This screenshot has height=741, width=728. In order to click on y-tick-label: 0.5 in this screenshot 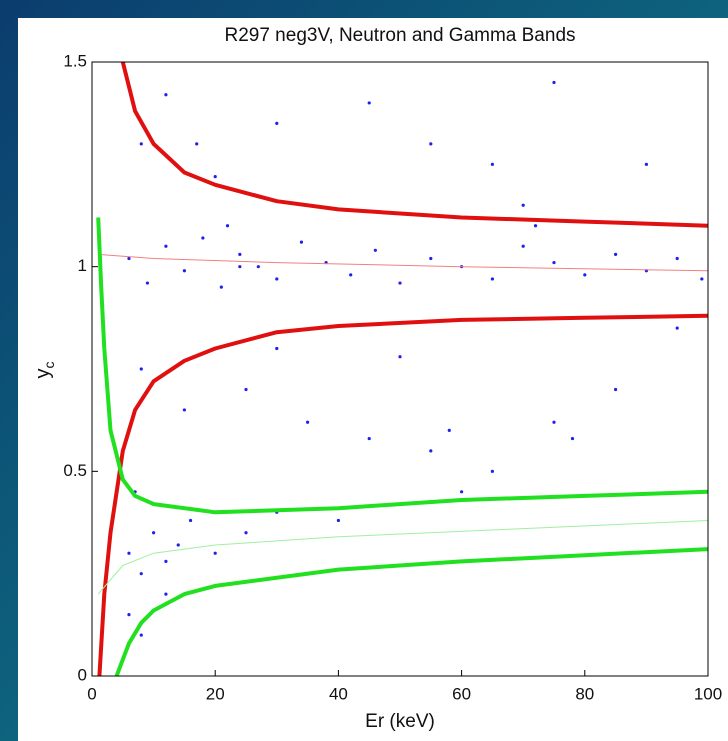, I will do `click(75, 470)`.